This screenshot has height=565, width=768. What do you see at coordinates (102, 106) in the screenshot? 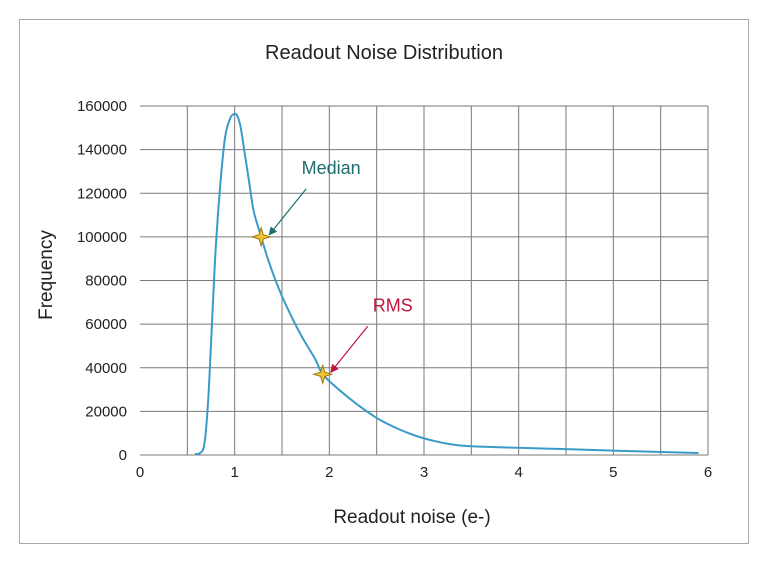
I see `y-tick-label: 160000` at bounding box center [102, 106].